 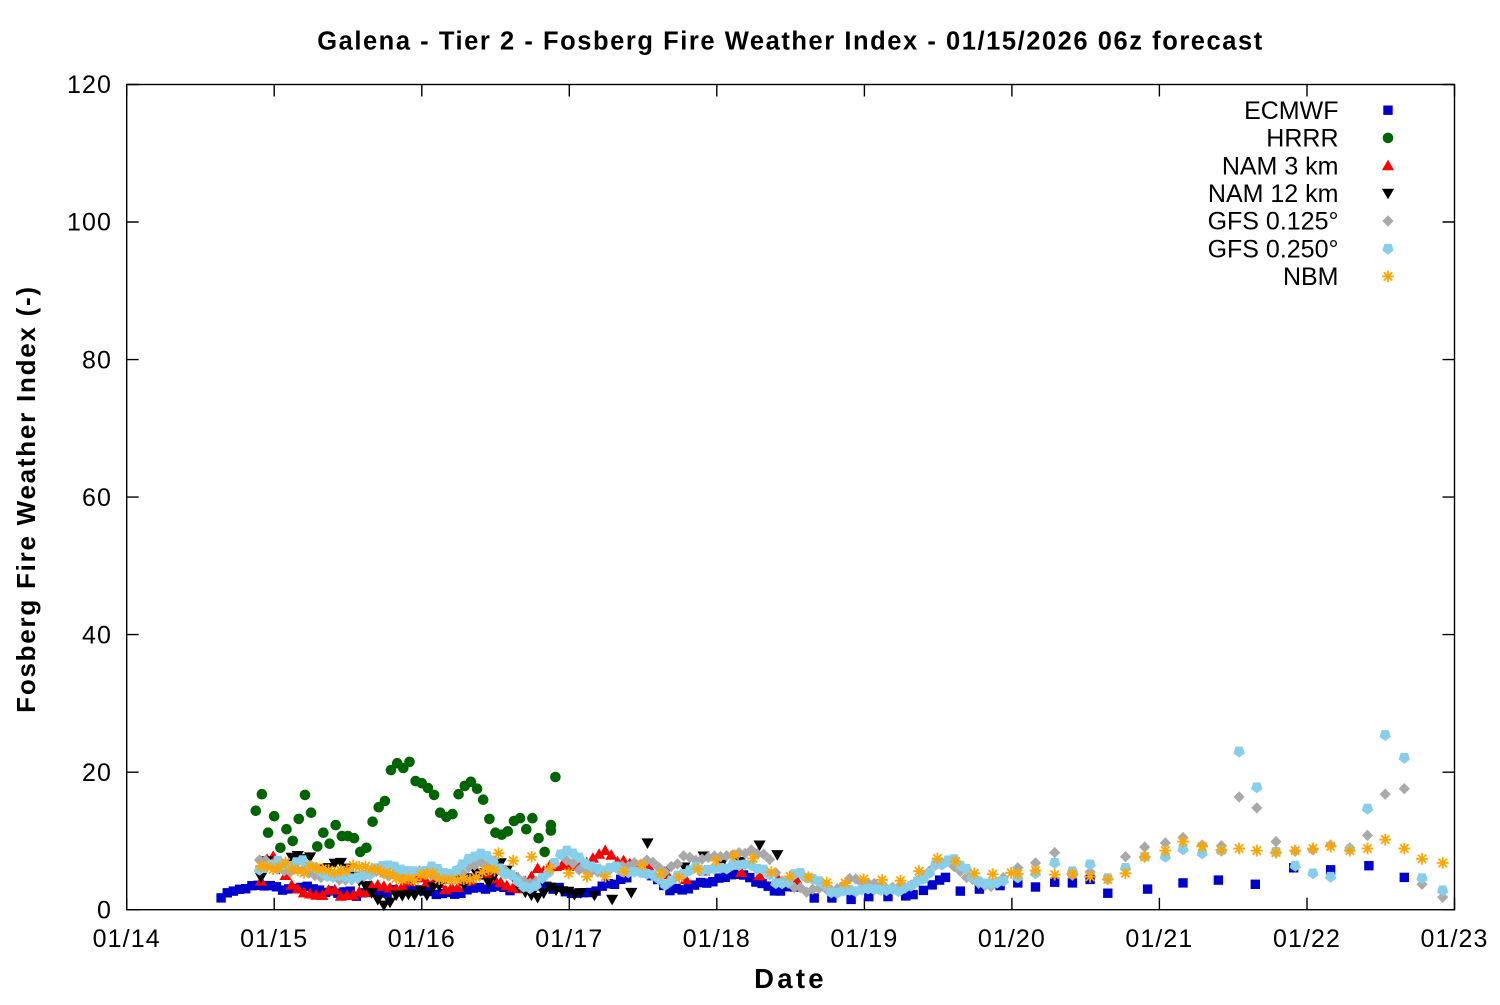 What do you see at coordinates (1273, 194) in the screenshot?
I see `svg-text: NAM 12 km` at bounding box center [1273, 194].